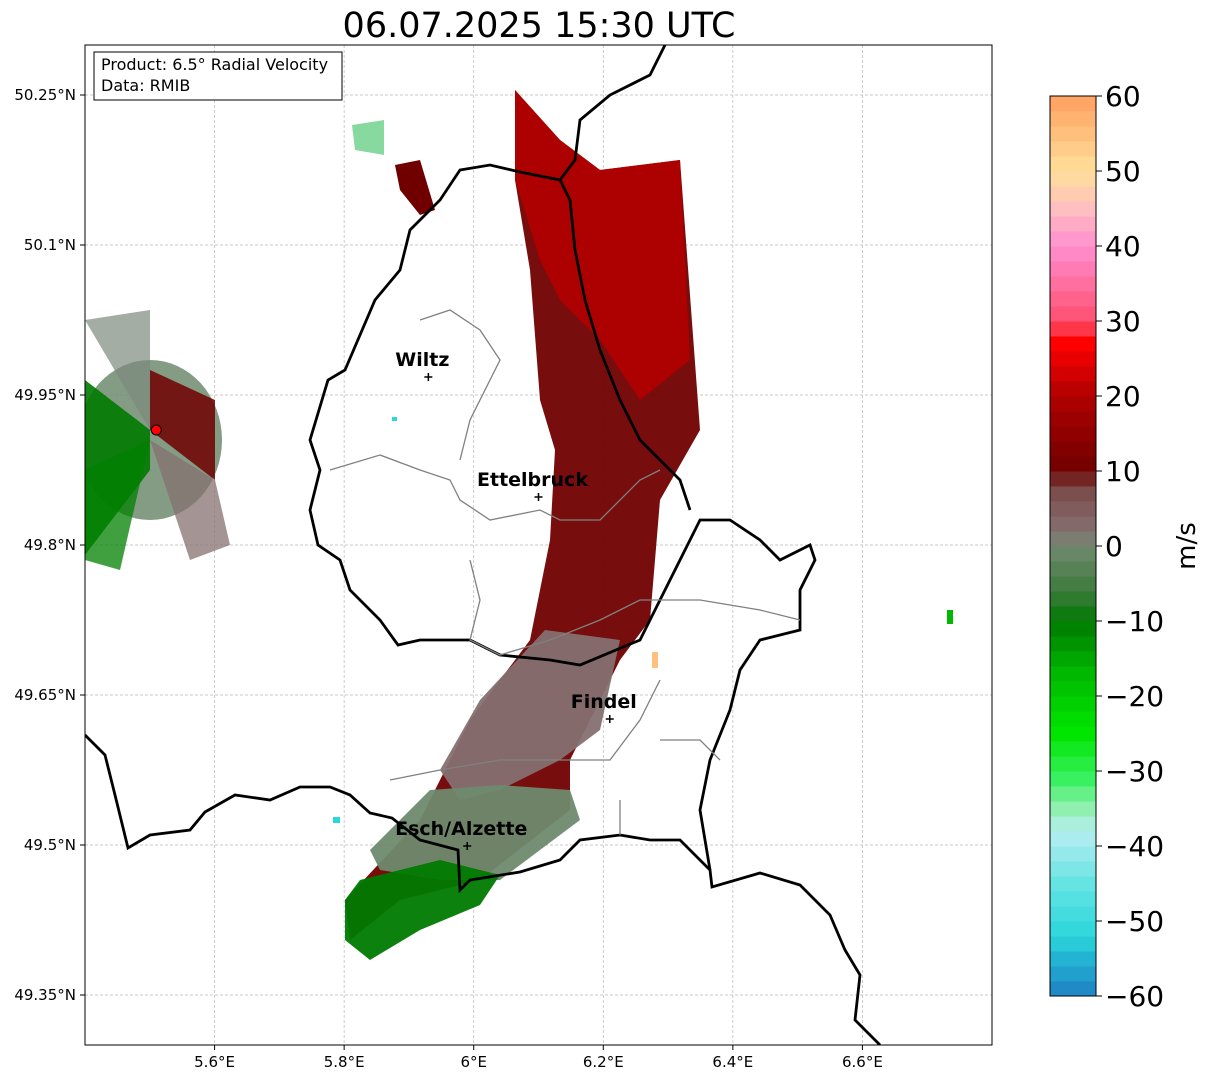  Describe the element at coordinates (1123, 246) in the screenshot. I see `colorbar-tick-label: 40` at that location.